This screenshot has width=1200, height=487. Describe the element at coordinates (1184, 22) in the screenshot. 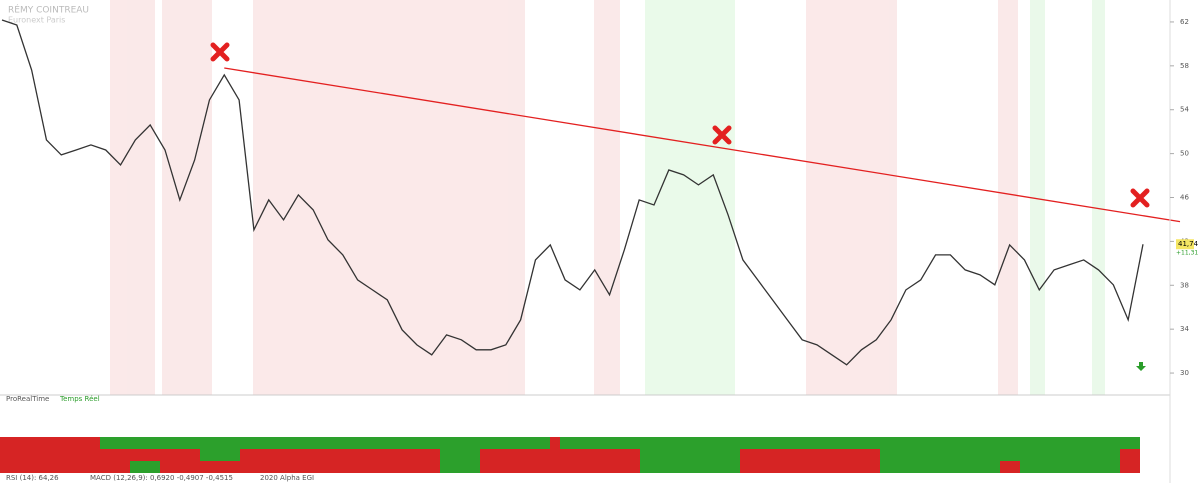

I see `y-tick-label: 62` at that location.